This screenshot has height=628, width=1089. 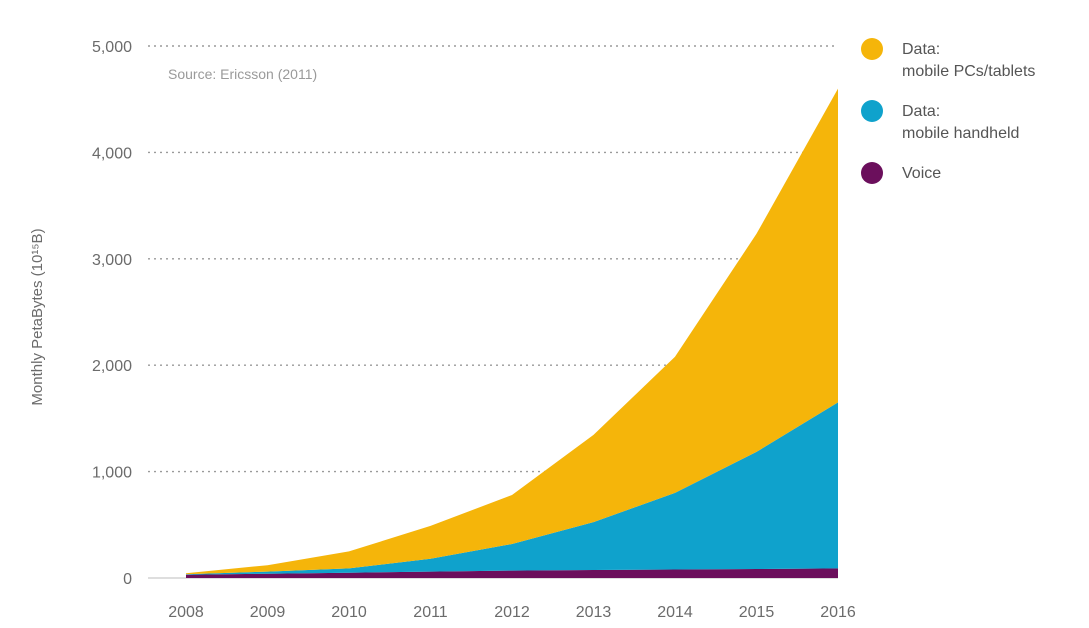 What do you see at coordinates (268, 612) in the screenshot?
I see `x-tick-label-2009: 2009` at bounding box center [268, 612].